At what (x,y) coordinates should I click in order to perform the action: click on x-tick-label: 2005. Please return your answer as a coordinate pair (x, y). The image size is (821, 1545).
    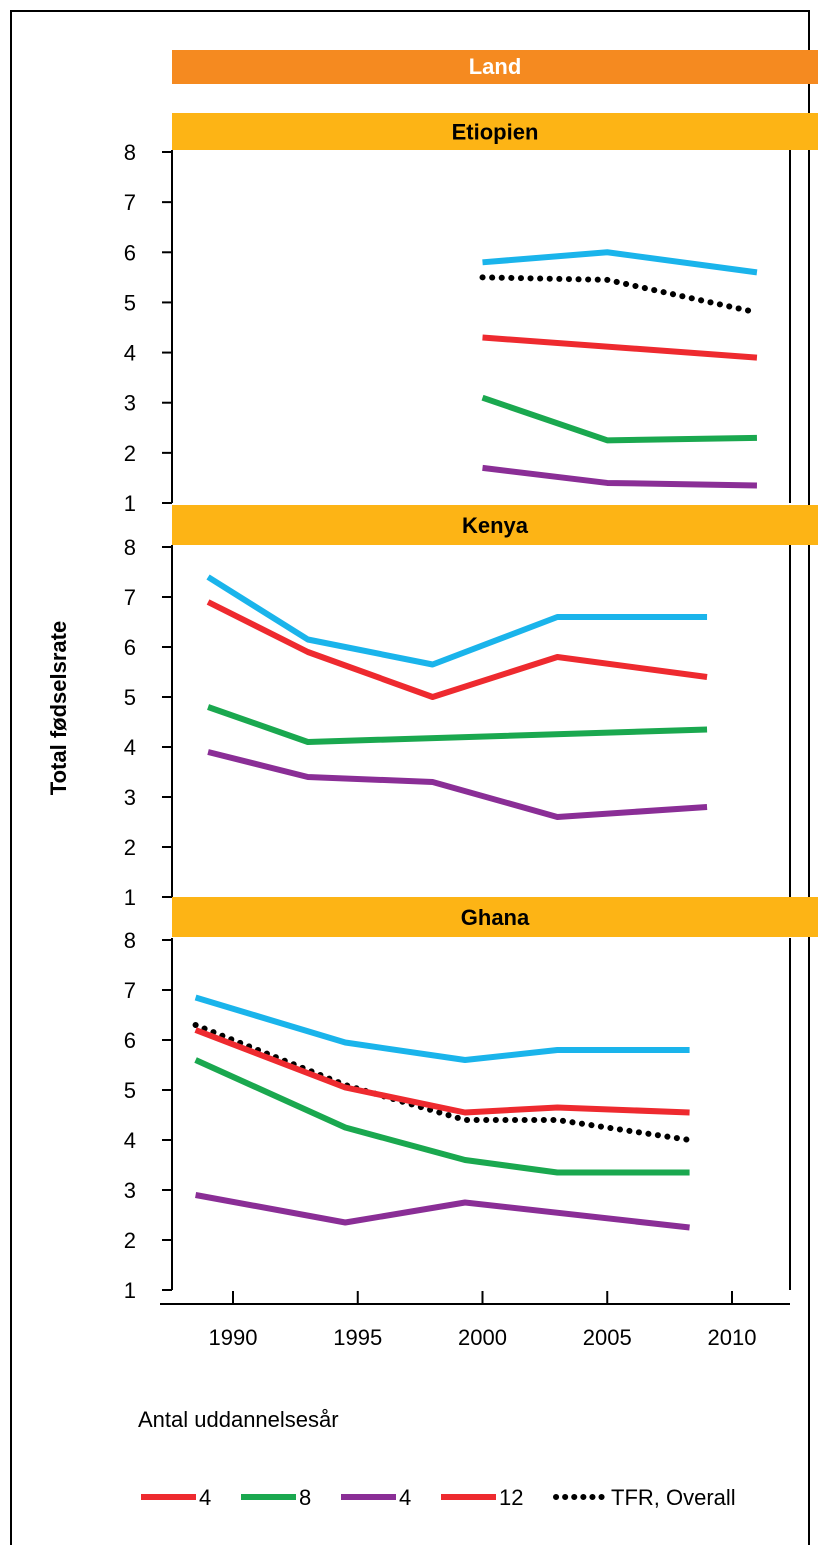
    Looking at the image, I should click on (607, 1337).